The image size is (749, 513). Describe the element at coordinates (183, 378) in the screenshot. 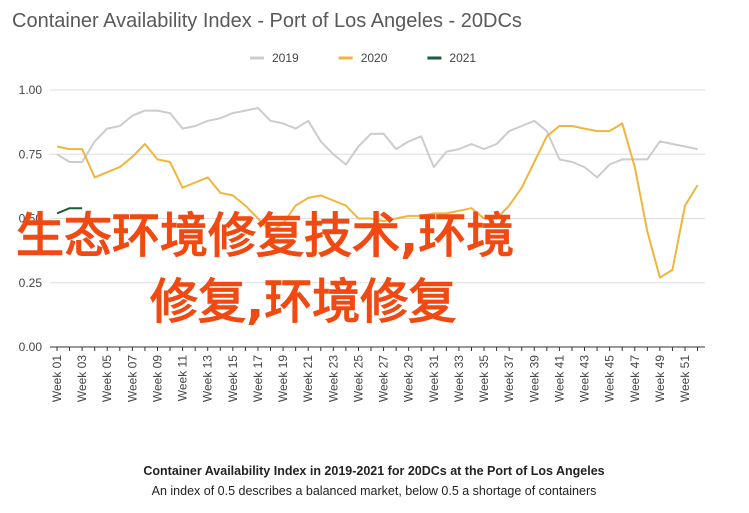

I see `x-tick-label: Week 11` at that location.